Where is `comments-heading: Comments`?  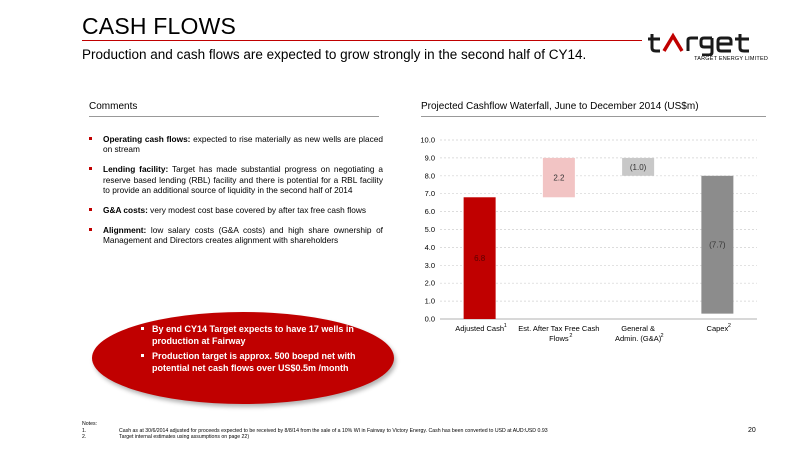
comments-heading: Comments is located at coordinates (113, 106).